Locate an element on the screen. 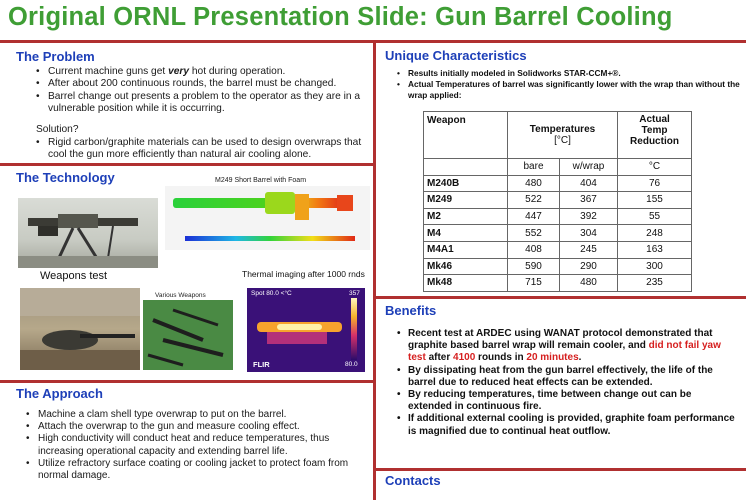  thermal-caption: Thermal imaging after 1000 rnds is located at coordinates (303, 274).